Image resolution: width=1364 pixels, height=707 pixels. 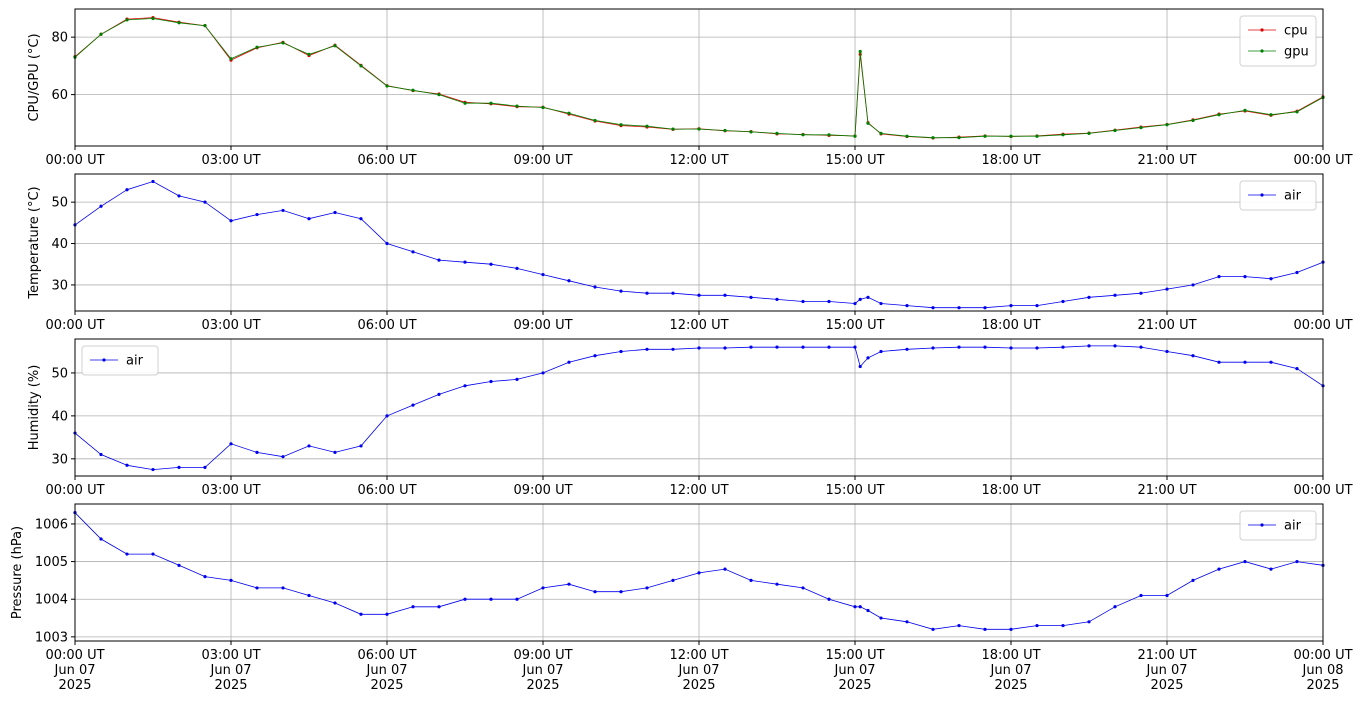 I want to click on y-axis-label: CPU/GPU (°C), so click(x=34, y=77).